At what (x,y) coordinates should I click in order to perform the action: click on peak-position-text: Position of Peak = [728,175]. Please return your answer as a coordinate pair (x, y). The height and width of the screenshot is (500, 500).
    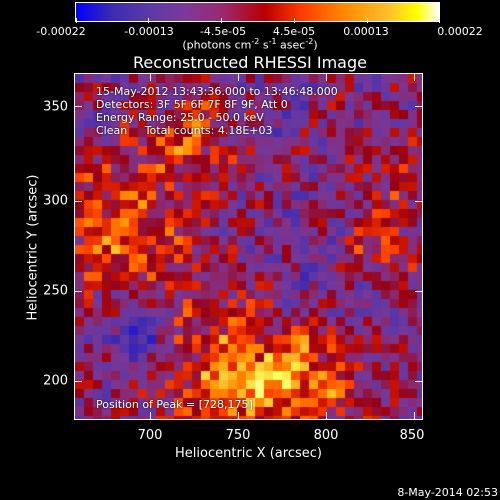
    Looking at the image, I should click on (174, 404).